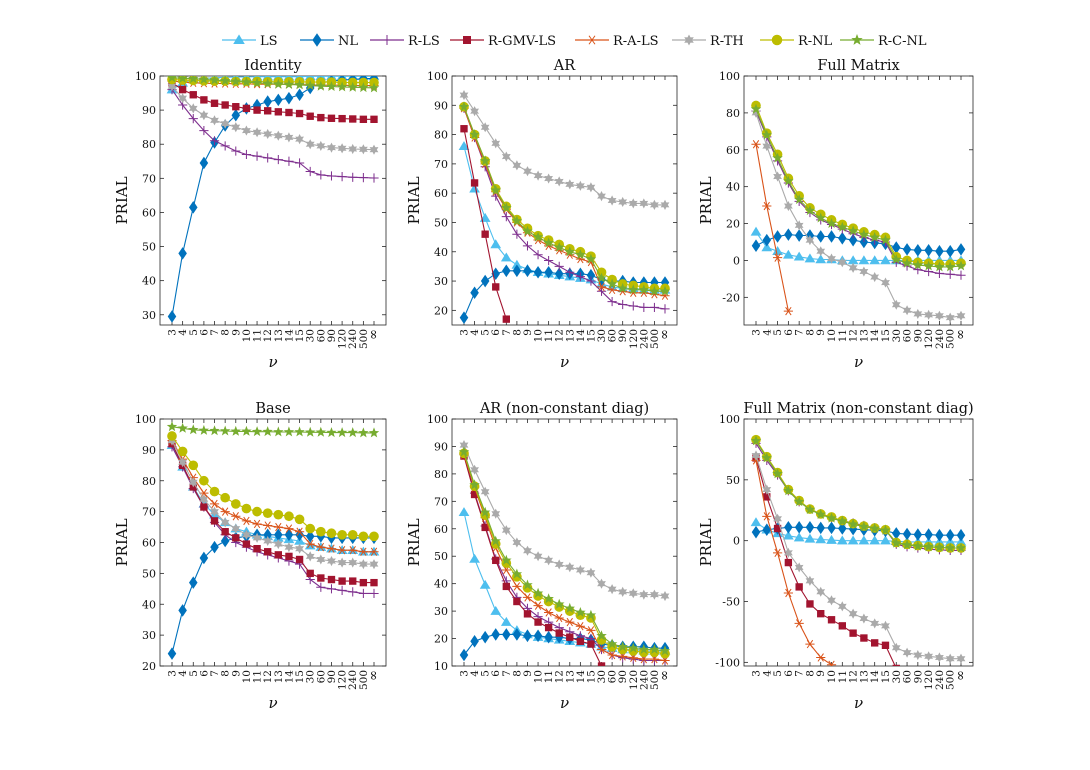 The width and height of the screenshot is (1090, 770). I want to click on series-r-th, so click(273, 118).